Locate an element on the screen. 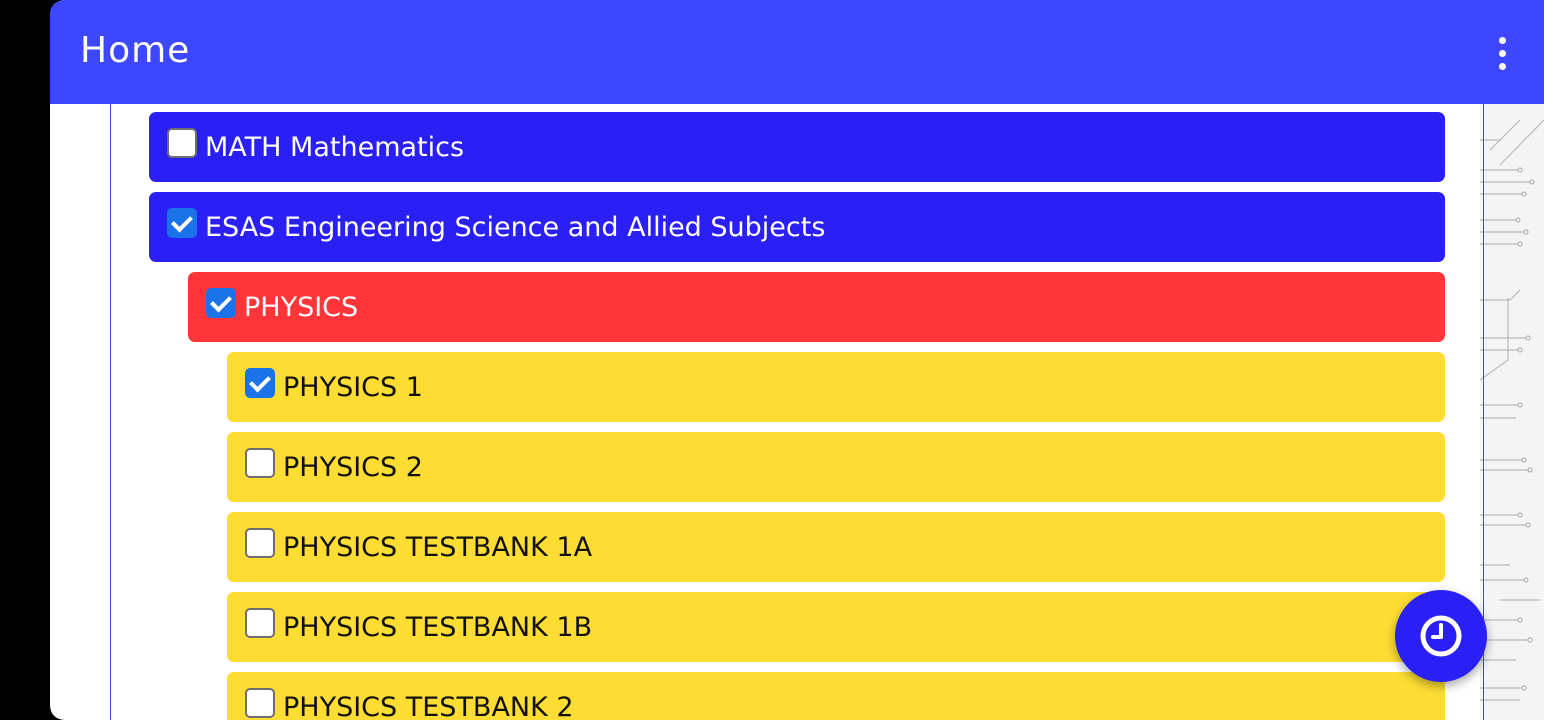 This screenshot has height=720, width=1544. subtopic-label: PHYSICS TESTBANK 2 is located at coordinates (428, 705).